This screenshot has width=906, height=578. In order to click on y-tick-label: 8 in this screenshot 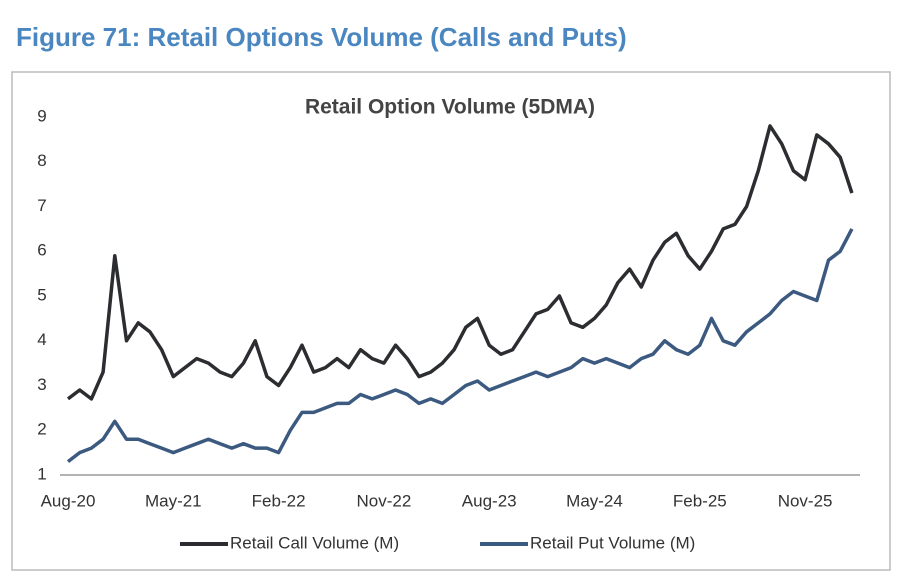, I will do `click(41, 160)`.